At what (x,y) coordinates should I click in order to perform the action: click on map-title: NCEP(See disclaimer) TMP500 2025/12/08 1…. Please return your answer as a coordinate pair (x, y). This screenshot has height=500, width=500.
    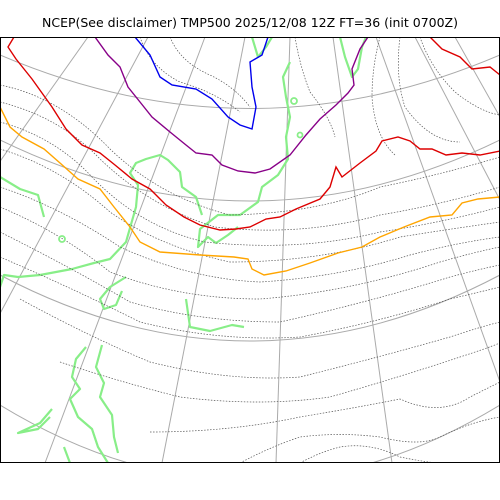
    Looking at the image, I should click on (249, 22).